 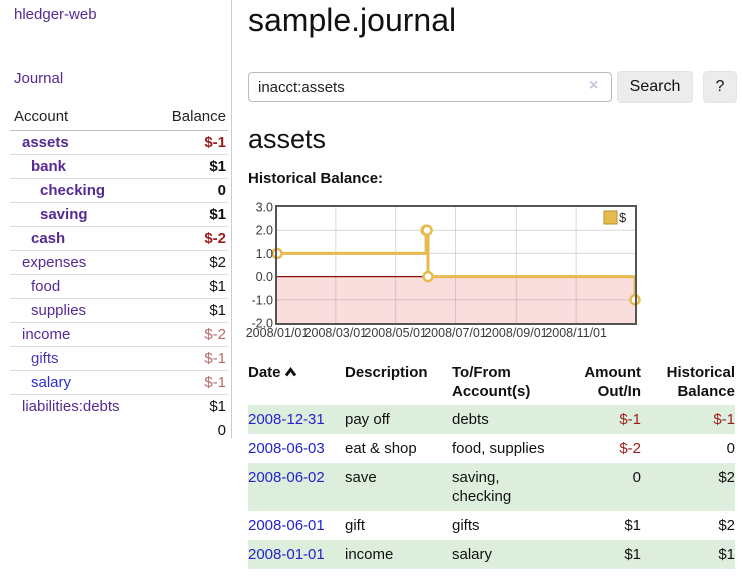 What do you see at coordinates (724, 419) in the screenshot?
I see `transaction-balance: $-1` at bounding box center [724, 419].